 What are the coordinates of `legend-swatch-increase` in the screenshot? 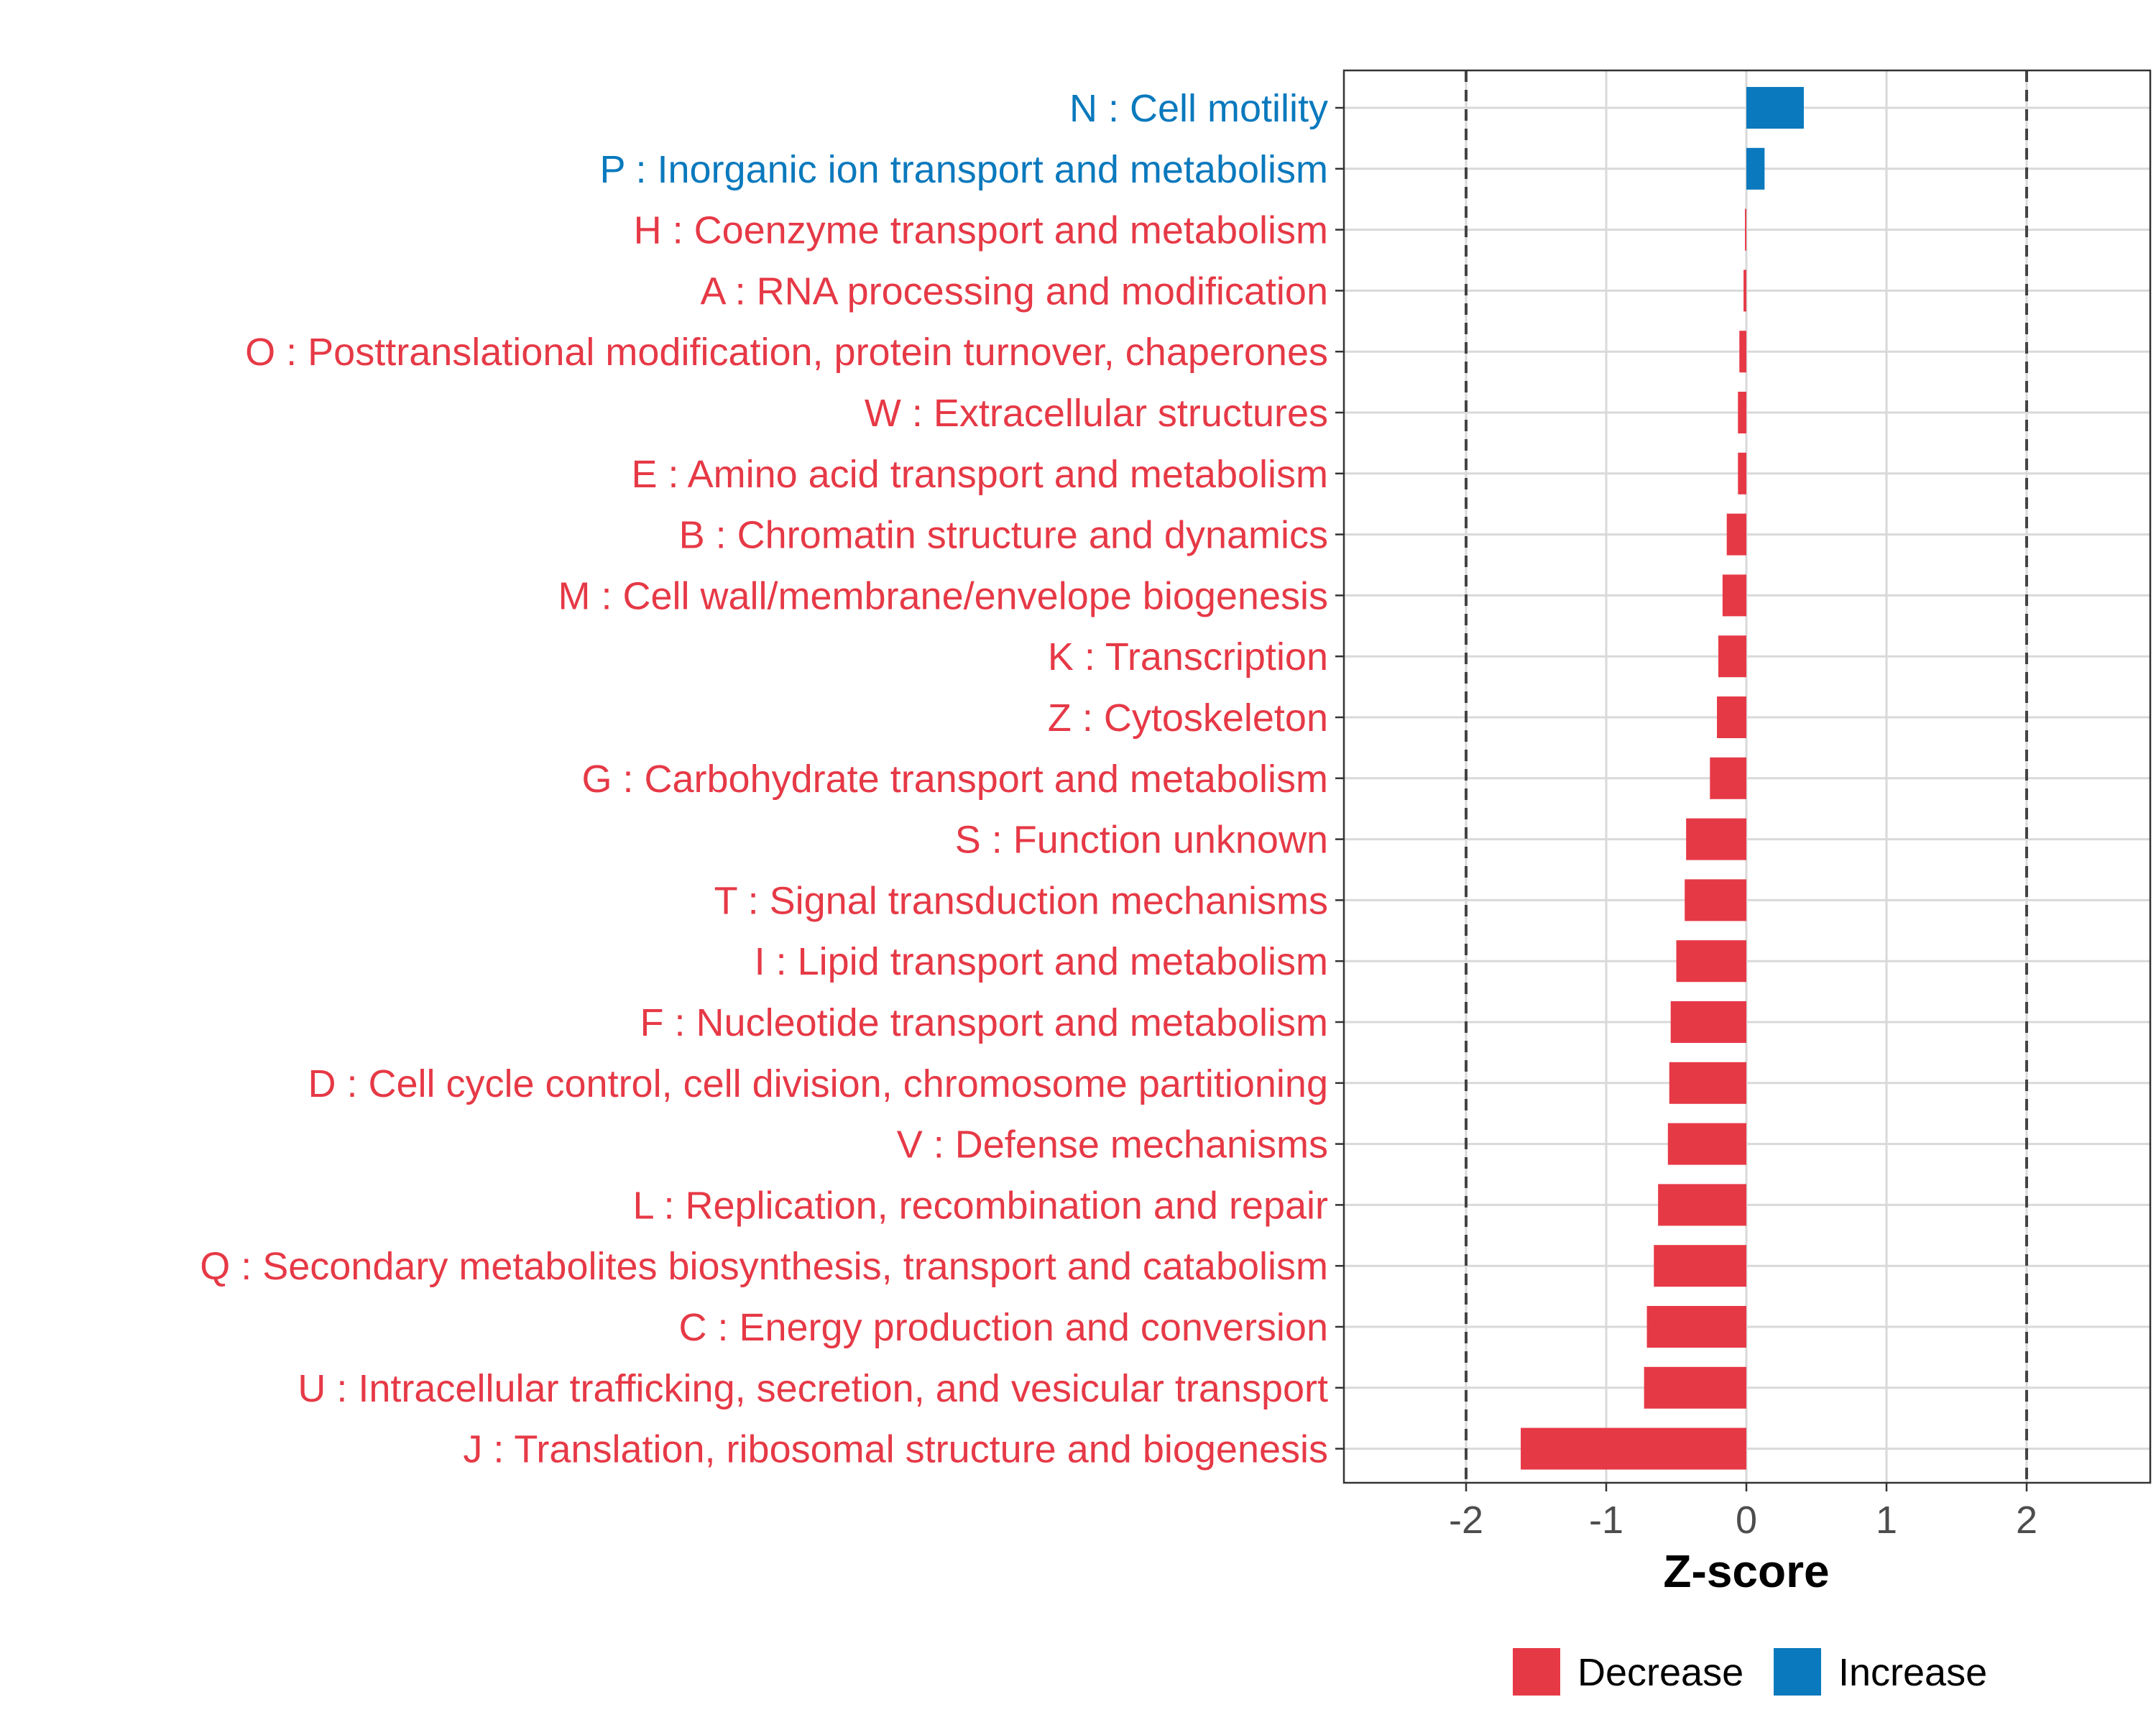 It's located at (1798, 1672).